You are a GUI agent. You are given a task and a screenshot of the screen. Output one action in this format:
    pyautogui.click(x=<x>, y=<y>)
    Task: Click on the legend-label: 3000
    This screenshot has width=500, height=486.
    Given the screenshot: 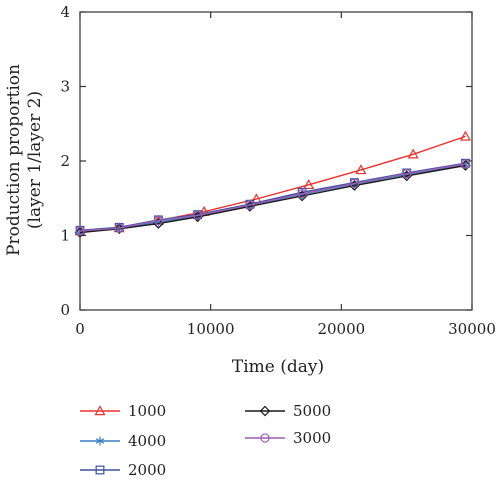 What is the action you would take?
    pyautogui.click(x=312, y=438)
    